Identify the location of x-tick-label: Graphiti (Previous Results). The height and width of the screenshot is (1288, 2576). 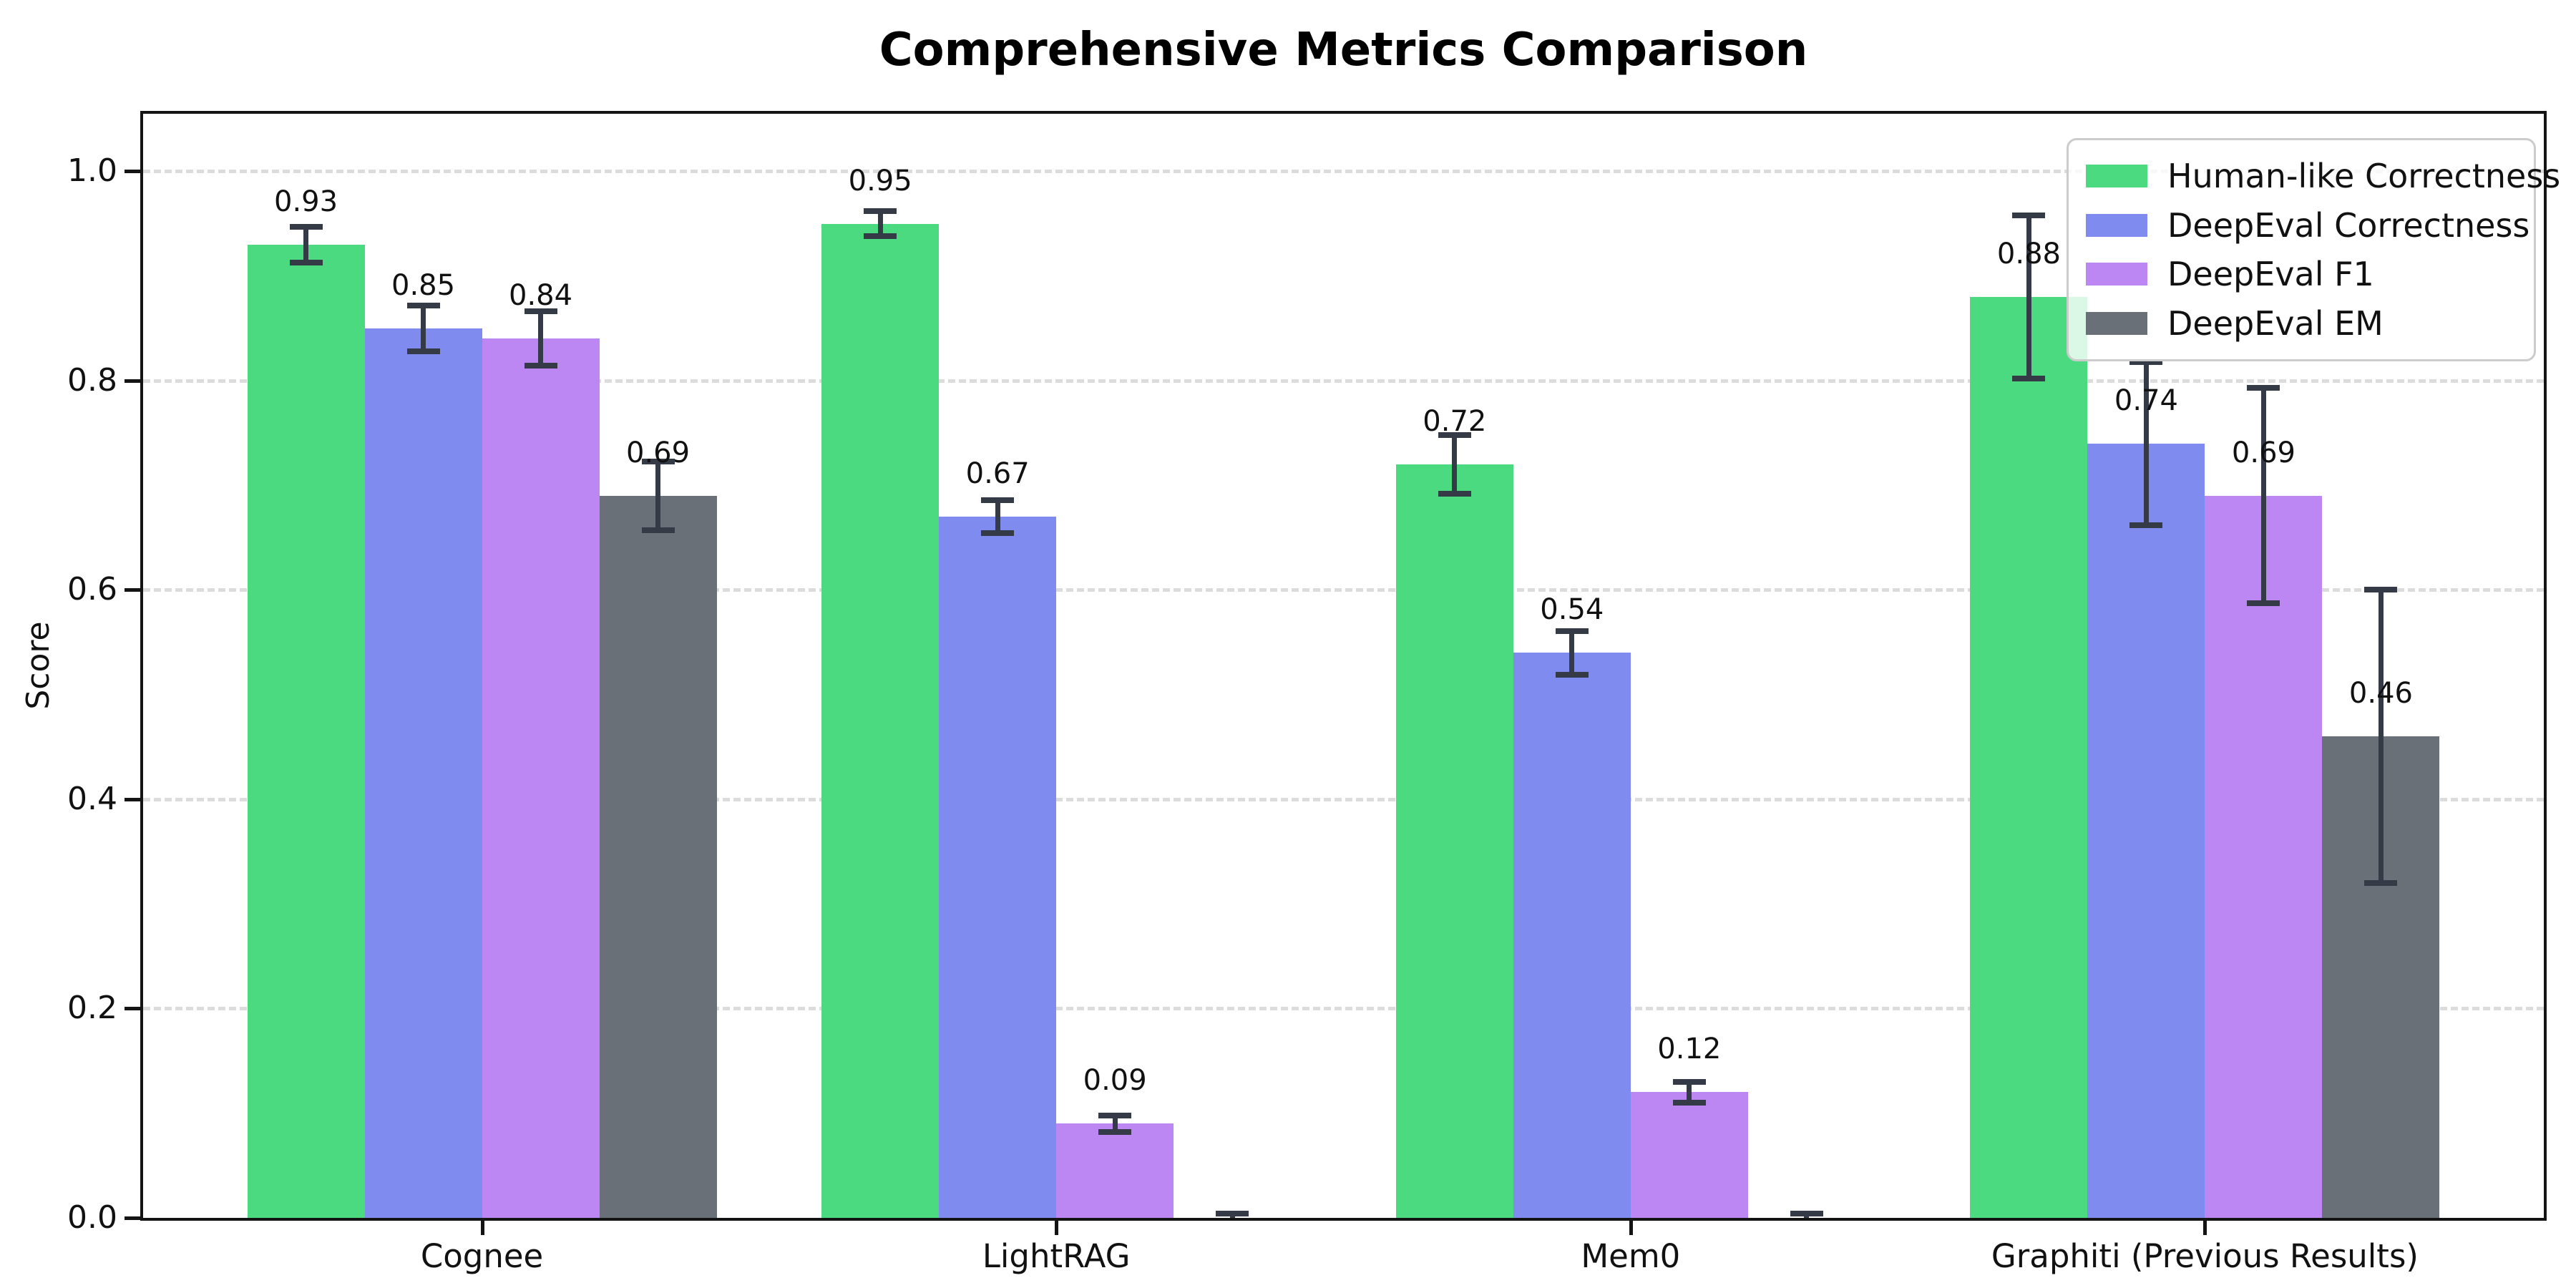
(2205, 1256).